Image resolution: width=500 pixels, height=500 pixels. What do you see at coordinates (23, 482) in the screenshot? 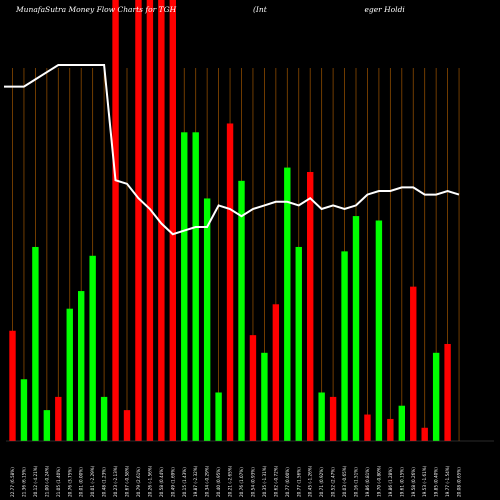
I see `x-tick-label: 21.36 (6.15%)` at bounding box center [23, 482].